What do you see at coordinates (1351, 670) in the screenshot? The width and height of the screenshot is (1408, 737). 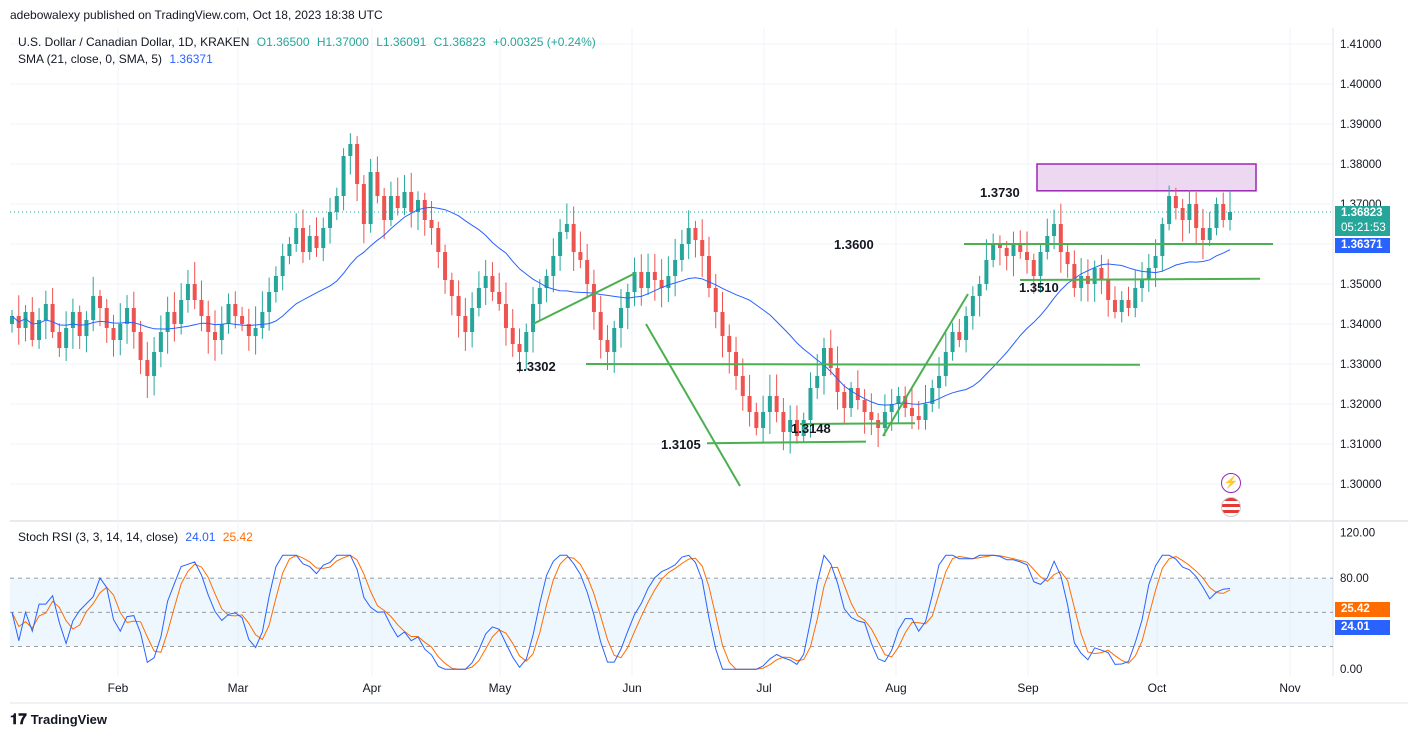 I see `stoch-tick-label: 0.00` at bounding box center [1351, 670].